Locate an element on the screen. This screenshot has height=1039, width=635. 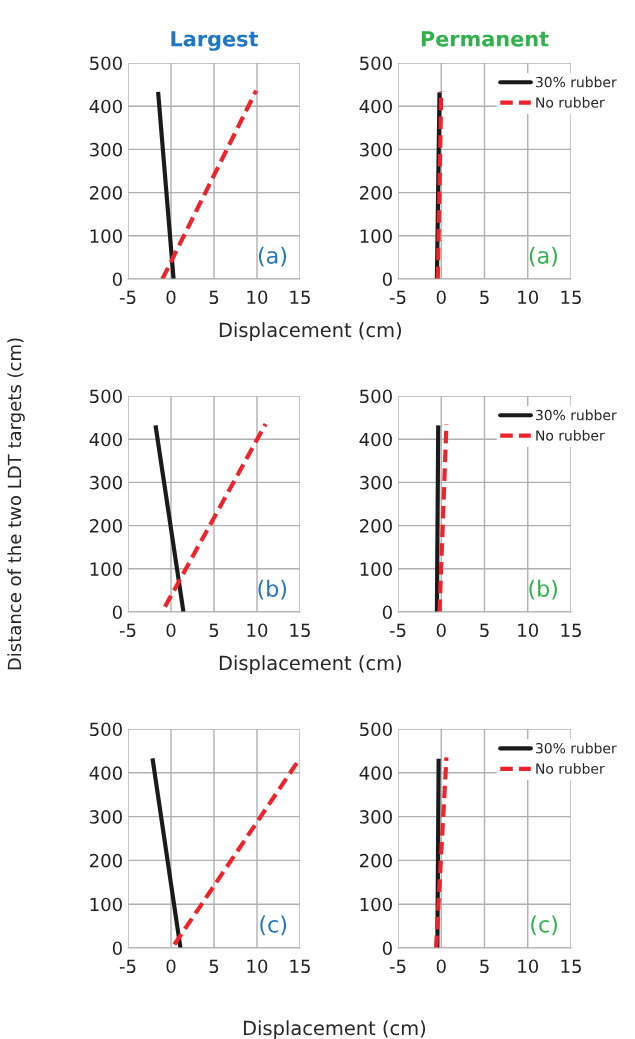
y-axis-title: Distance of the two LDT targets (cm) is located at coordinates (16, 504).